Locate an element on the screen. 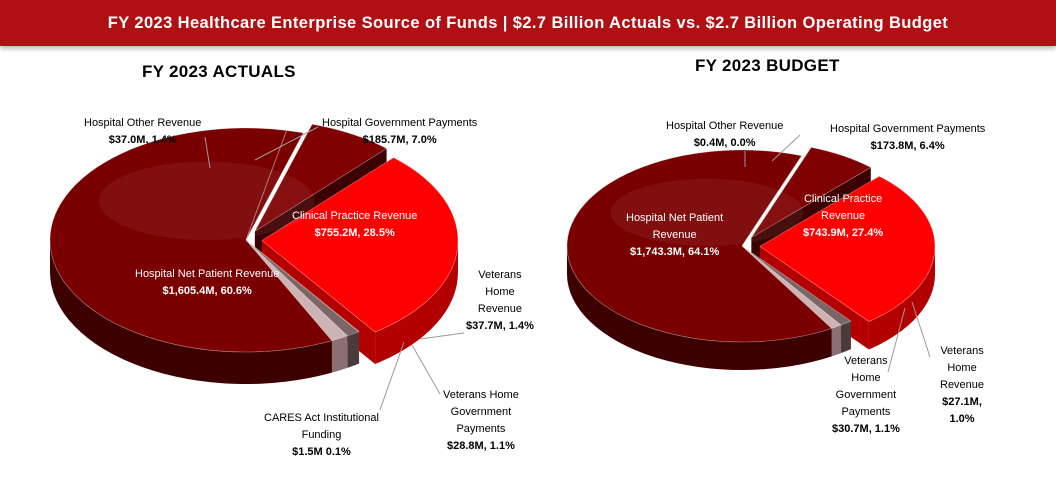 The height and width of the screenshot is (497, 1056). label-actuals-veterans-home-revenue: Veterans Home Revenue $37.7M, 1.4% is located at coordinates (500, 300).